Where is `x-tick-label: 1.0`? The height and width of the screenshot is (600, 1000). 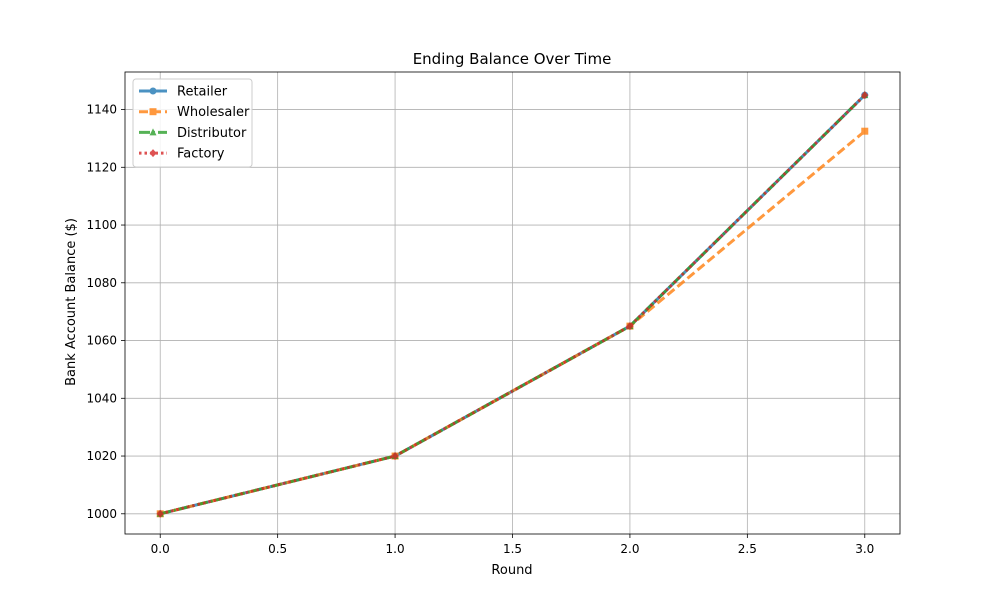 x-tick-label: 1.0 is located at coordinates (395, 549).